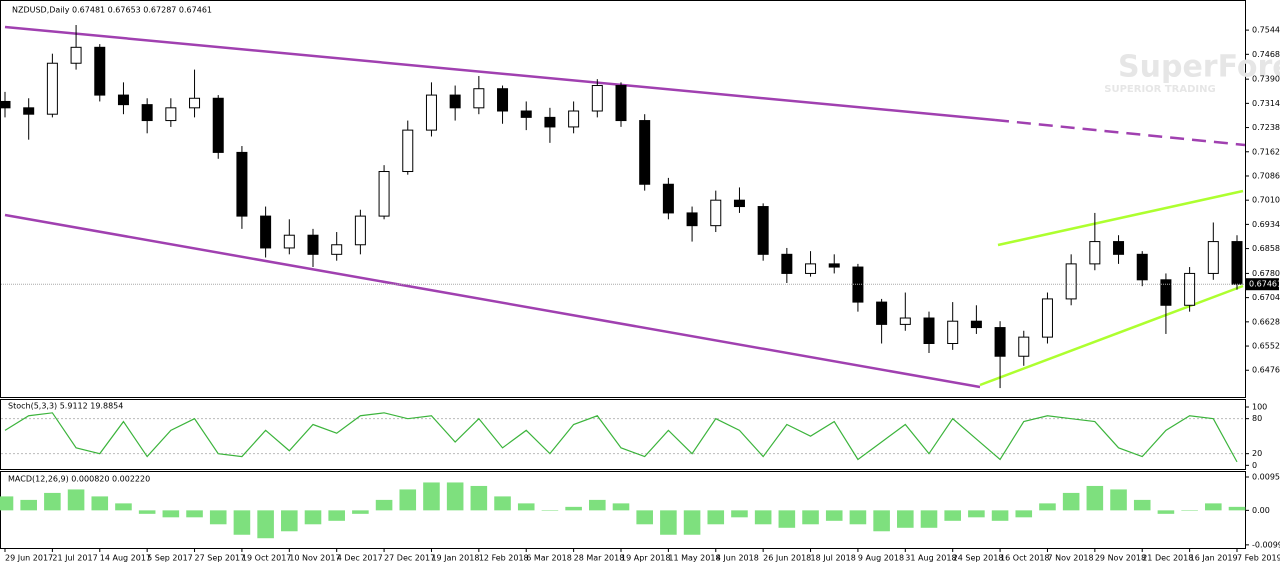 This screenshot has height=566, width=1280. I want to click on current-price-box, so click(1262, 284).